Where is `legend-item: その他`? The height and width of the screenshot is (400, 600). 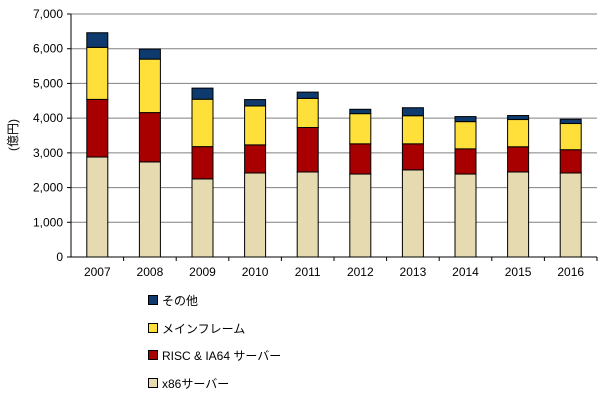 legend-item: その他 is located at coordinates (173, 300).